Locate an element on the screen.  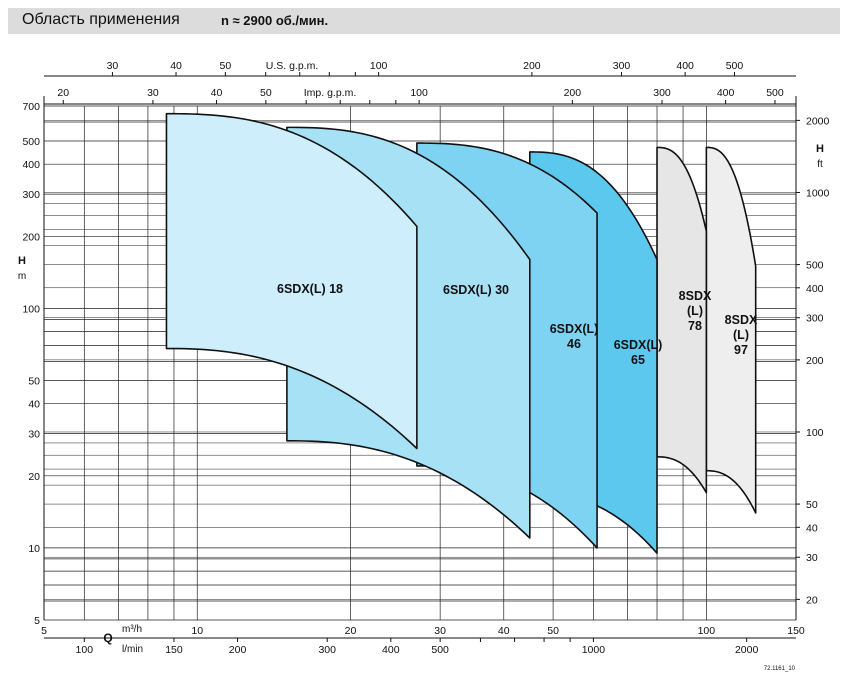
series-label-5: 8SDX is located at coordinates (695, 296).